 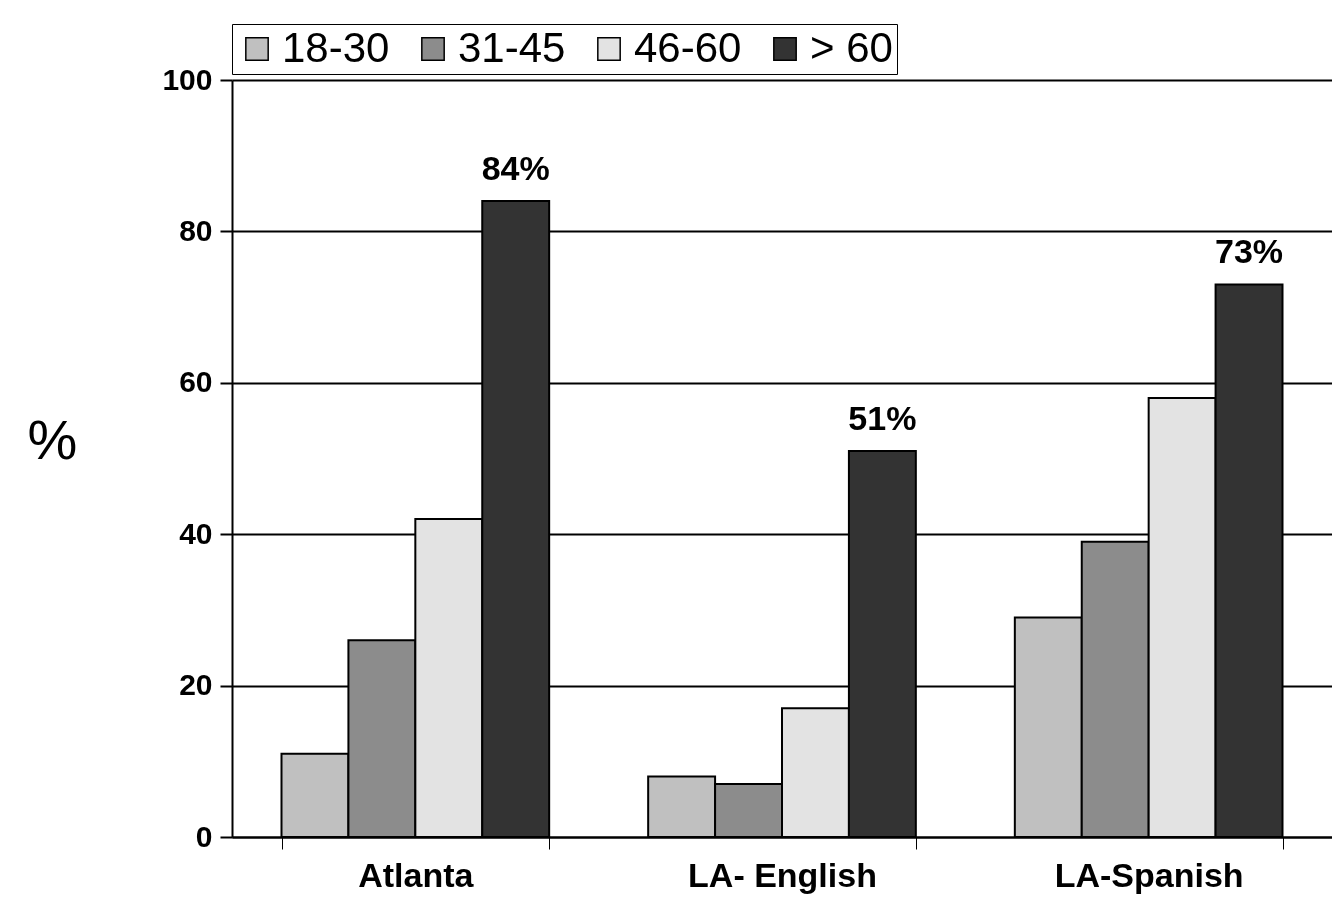 What do you see at coordinates (515, 168) in the screenshot?
I see `data-label: 84%` at bounding box center [515, 168].